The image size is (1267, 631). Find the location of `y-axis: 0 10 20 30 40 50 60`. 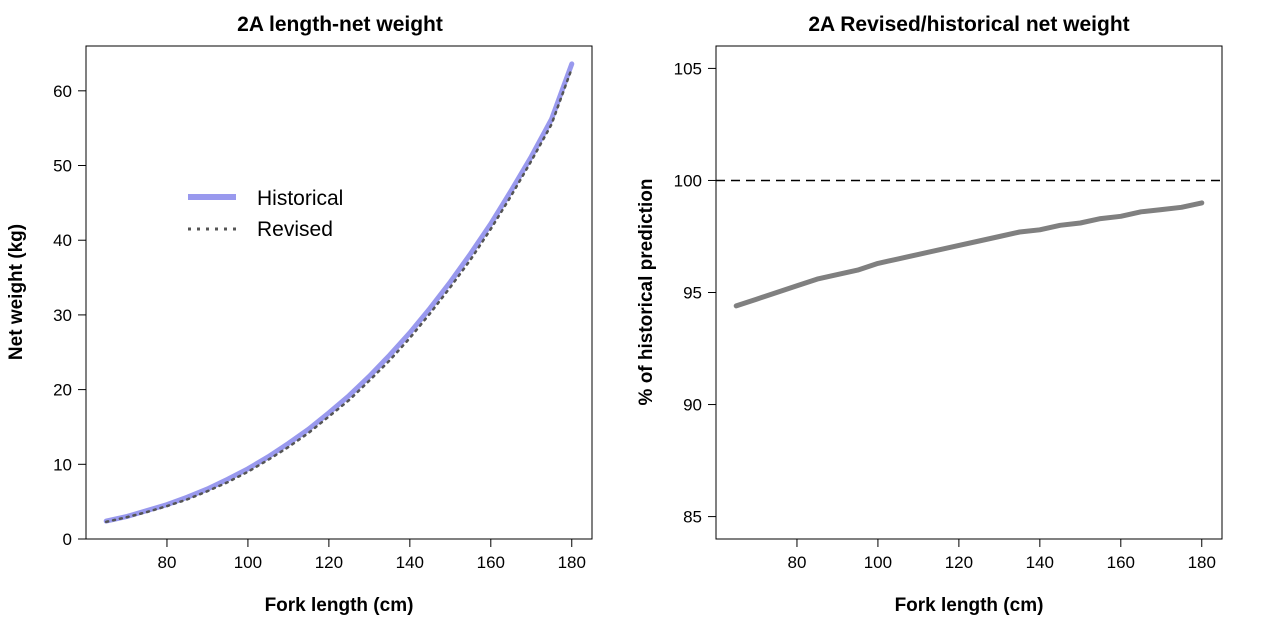

y-axis: 0 10 20 30 40 50 60 is located at coordinates (69, 315).